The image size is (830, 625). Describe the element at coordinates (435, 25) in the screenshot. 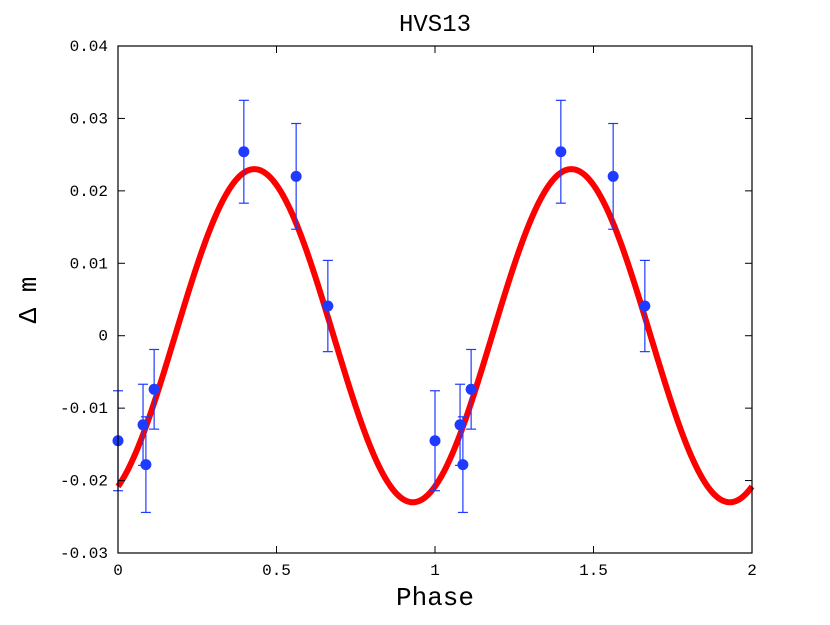

I see `chart-title: HVS13` at that location.